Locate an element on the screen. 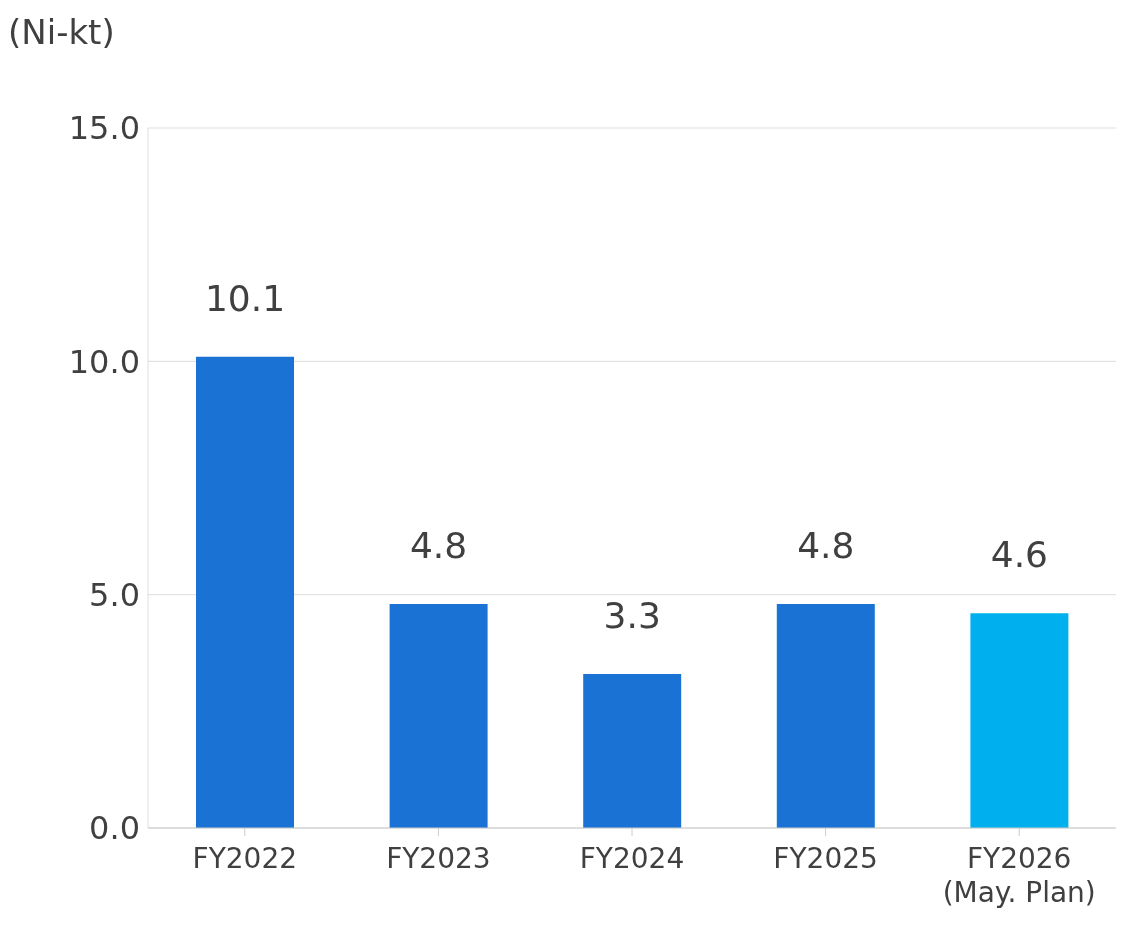 This screenshot has height=928, width=1124. data-label: 10.1 is located at coordinates (245, 298).